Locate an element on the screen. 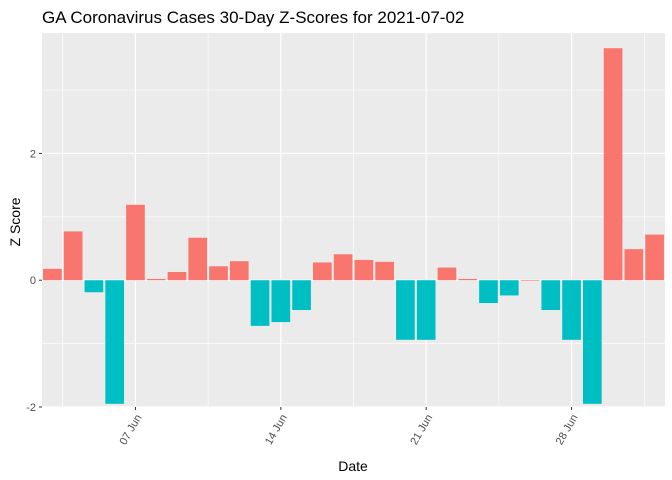  x-axis: 07 Jun 14 Jun 21 Jun 28 Jun is located at coordinates (349, 427).